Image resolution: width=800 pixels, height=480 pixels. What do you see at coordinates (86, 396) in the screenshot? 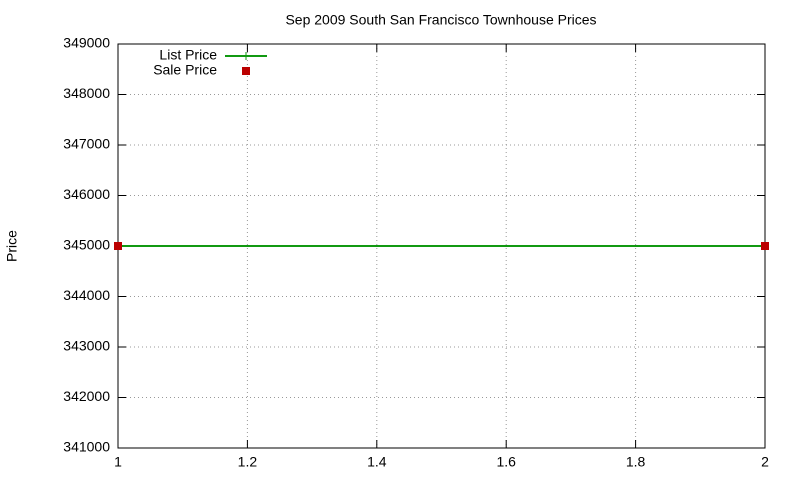
I see `y-tick-label: 342000` at bounding box center [86, 396].